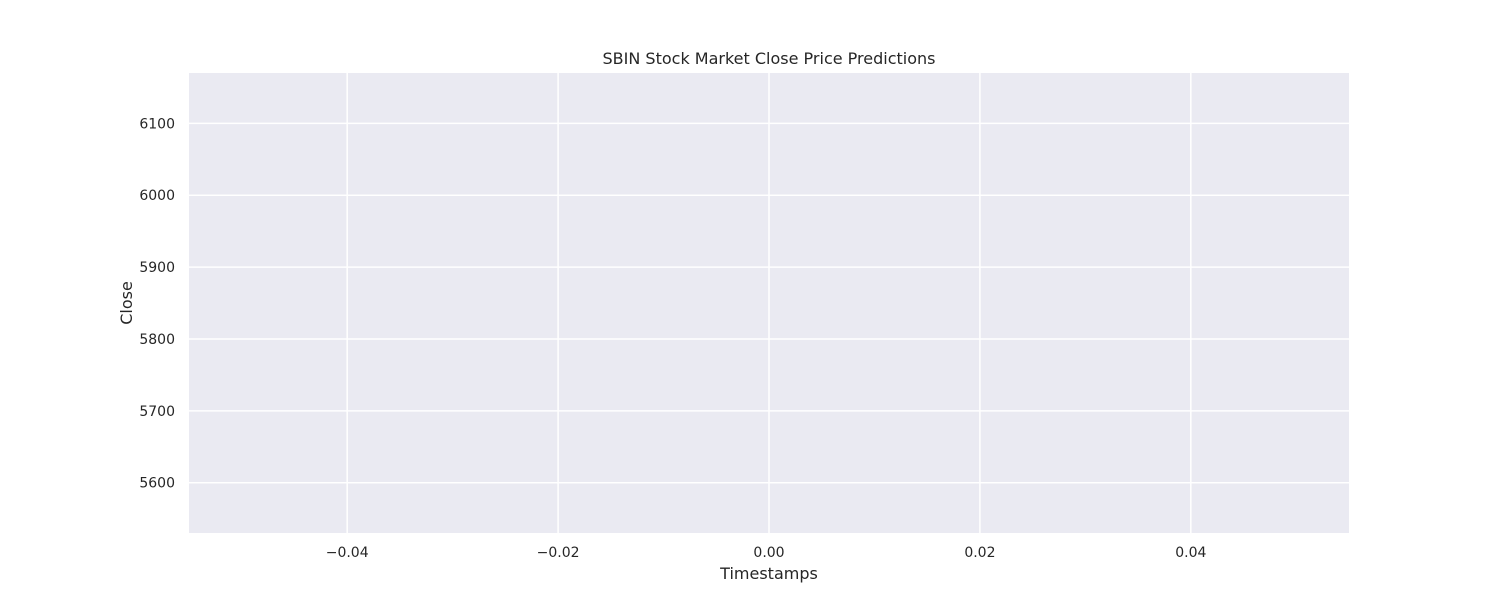 Image resolution: width=1500 pixels, height=600 pixels. What do you see at coordinates (768, 573) in the screenshot?
I see `x-axis-label: Timestamps` at bounding box center [768, 573].